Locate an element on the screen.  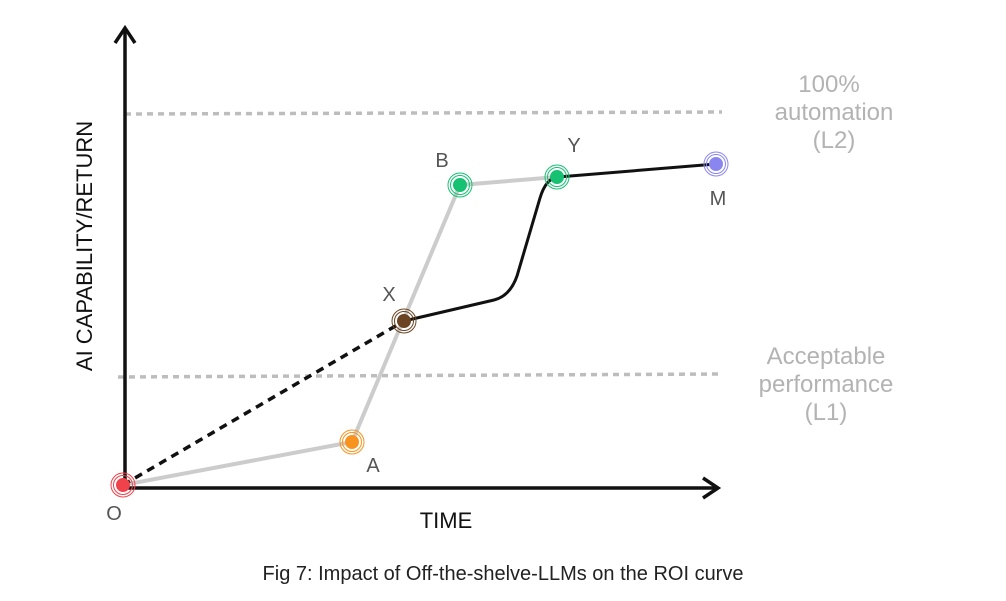
point-label-A: A is located at coordinates (373, 466).